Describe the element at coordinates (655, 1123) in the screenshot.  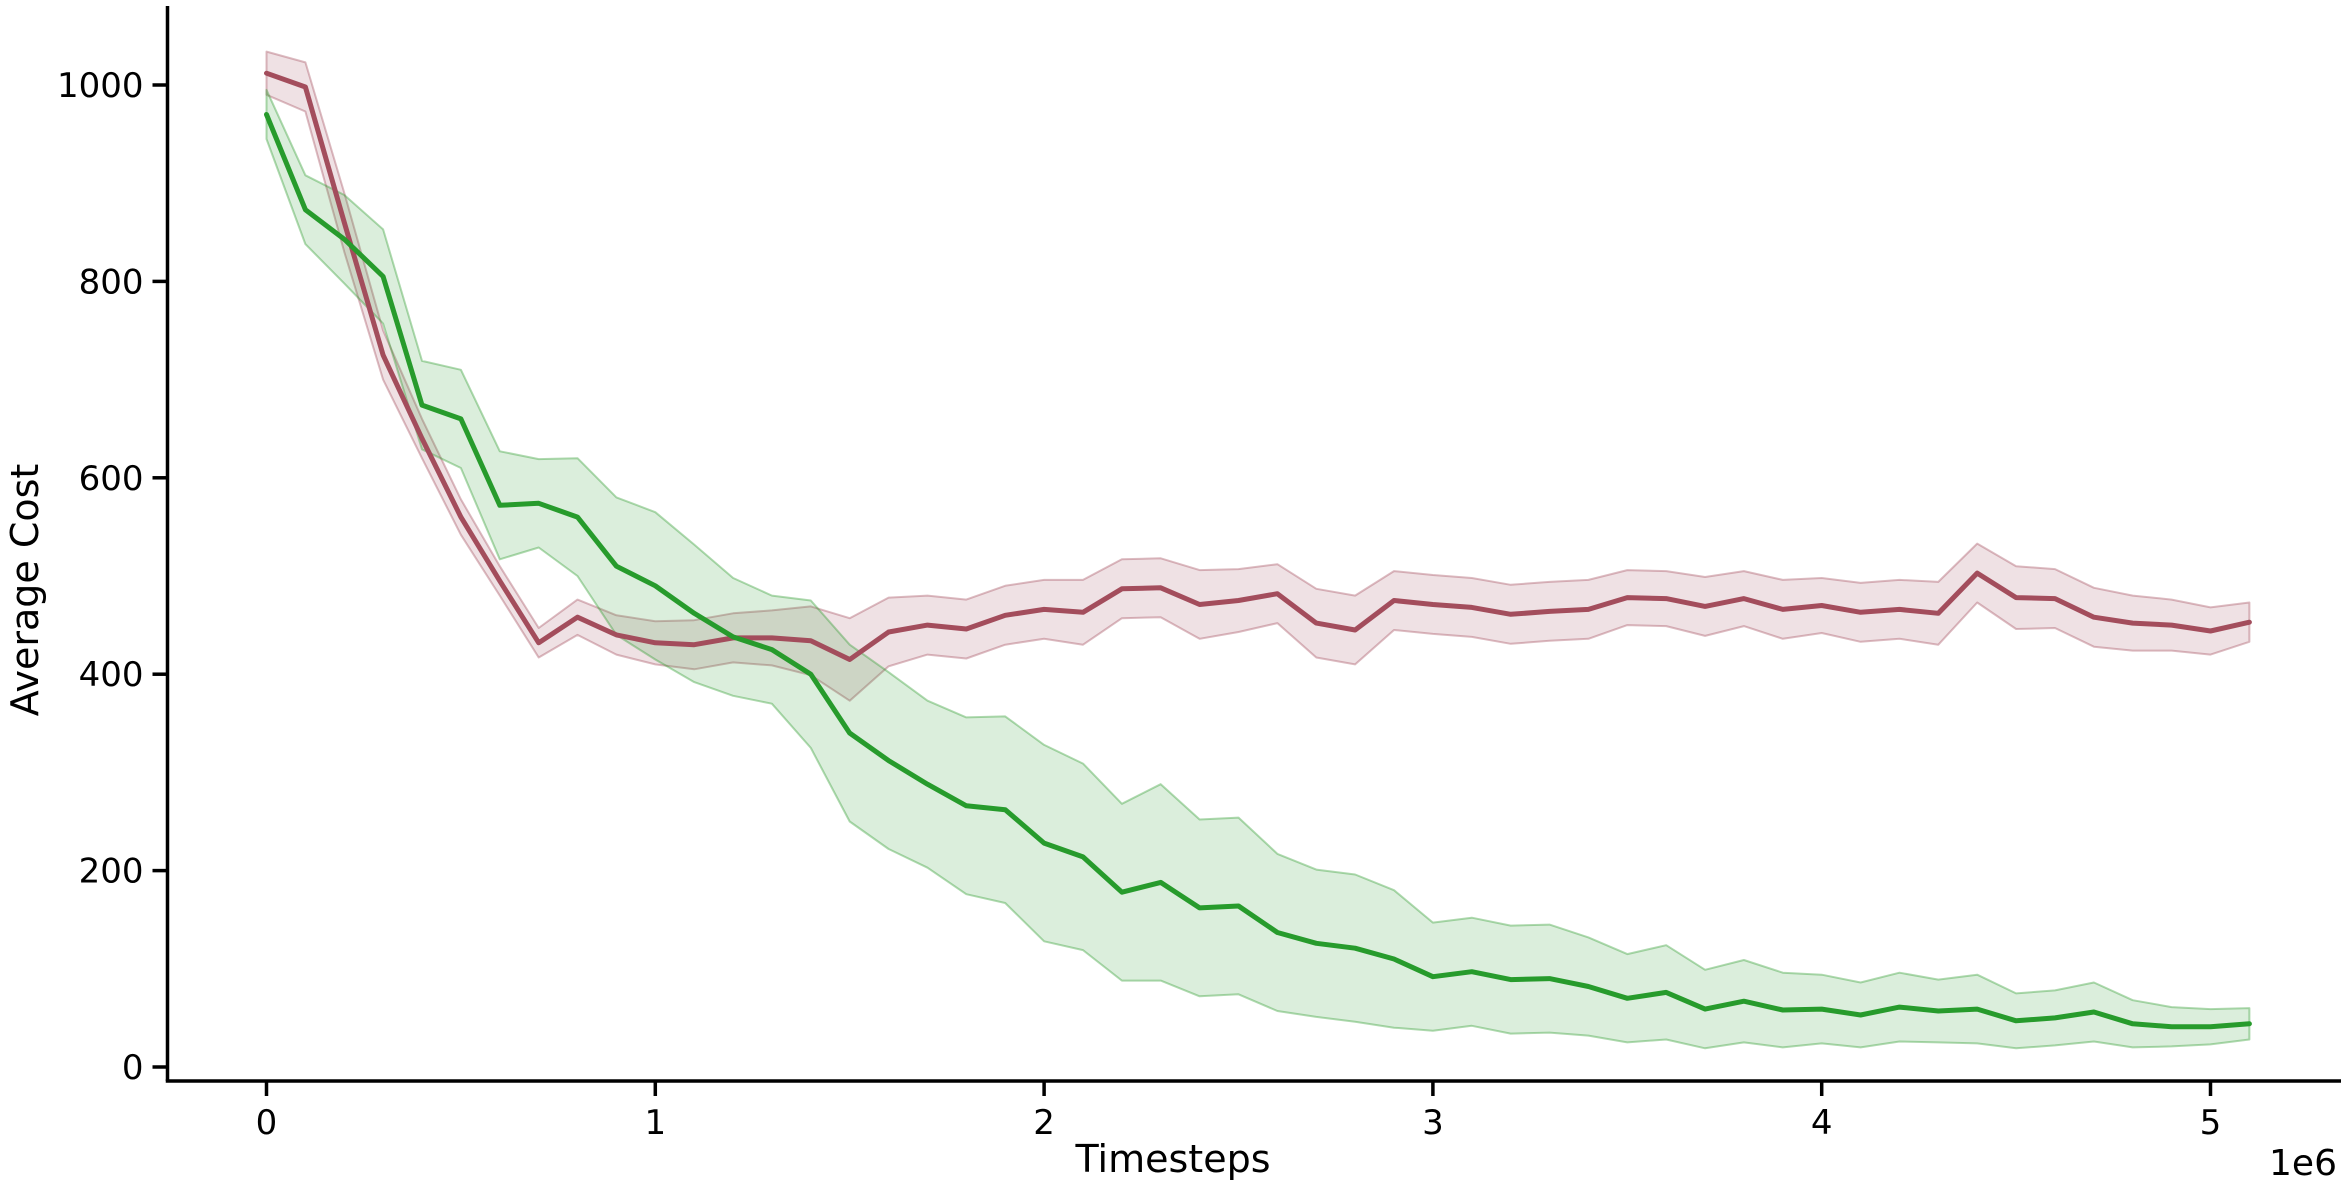
I see `x-tick-label: 1` at that location.